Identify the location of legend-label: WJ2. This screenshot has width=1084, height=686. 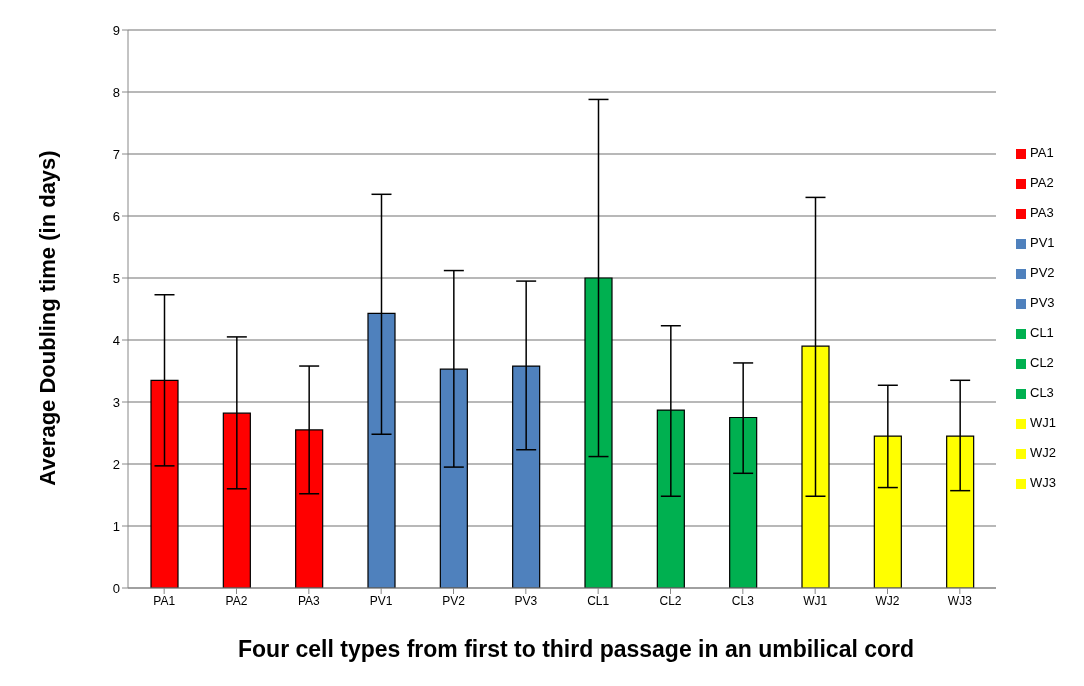
(1043, 452).